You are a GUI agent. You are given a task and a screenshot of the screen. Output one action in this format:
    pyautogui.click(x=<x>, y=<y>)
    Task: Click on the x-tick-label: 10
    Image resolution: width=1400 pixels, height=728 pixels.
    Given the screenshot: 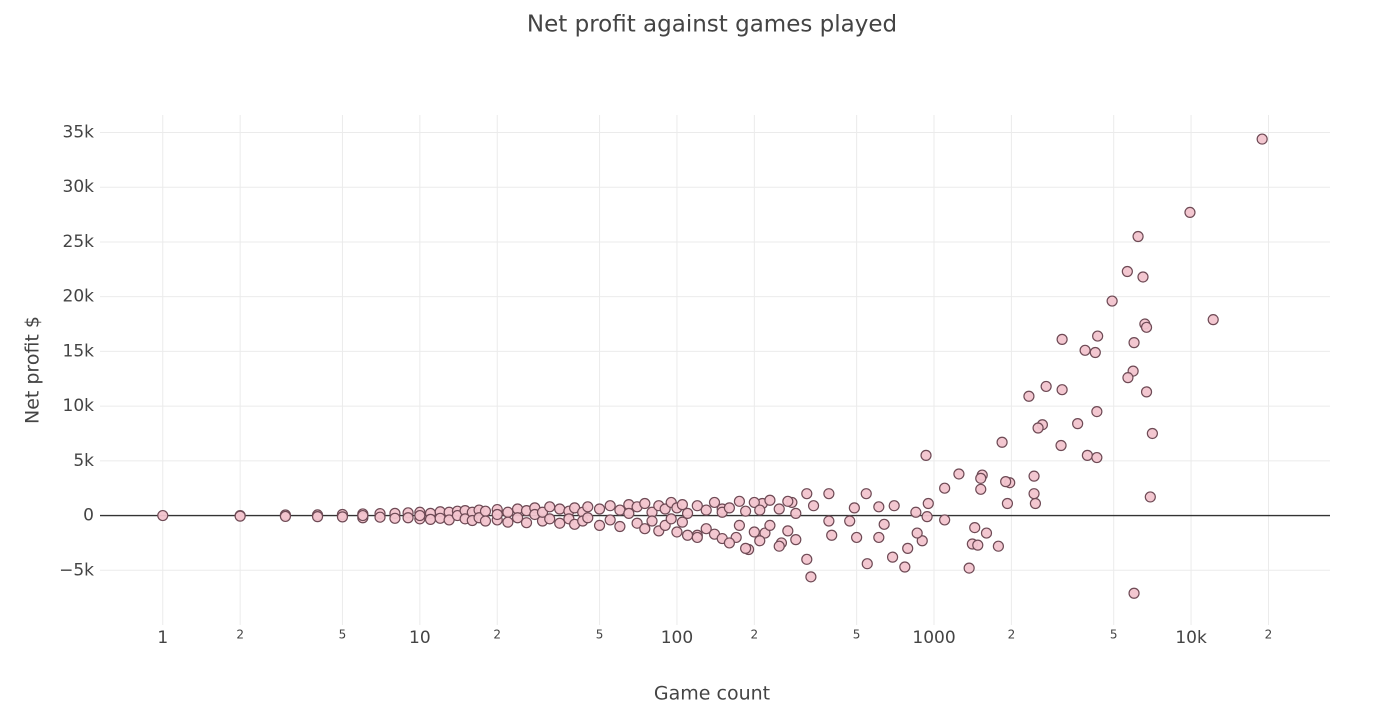 What is the action you would take?
    pyautogui.click(x=420, y=638)
    